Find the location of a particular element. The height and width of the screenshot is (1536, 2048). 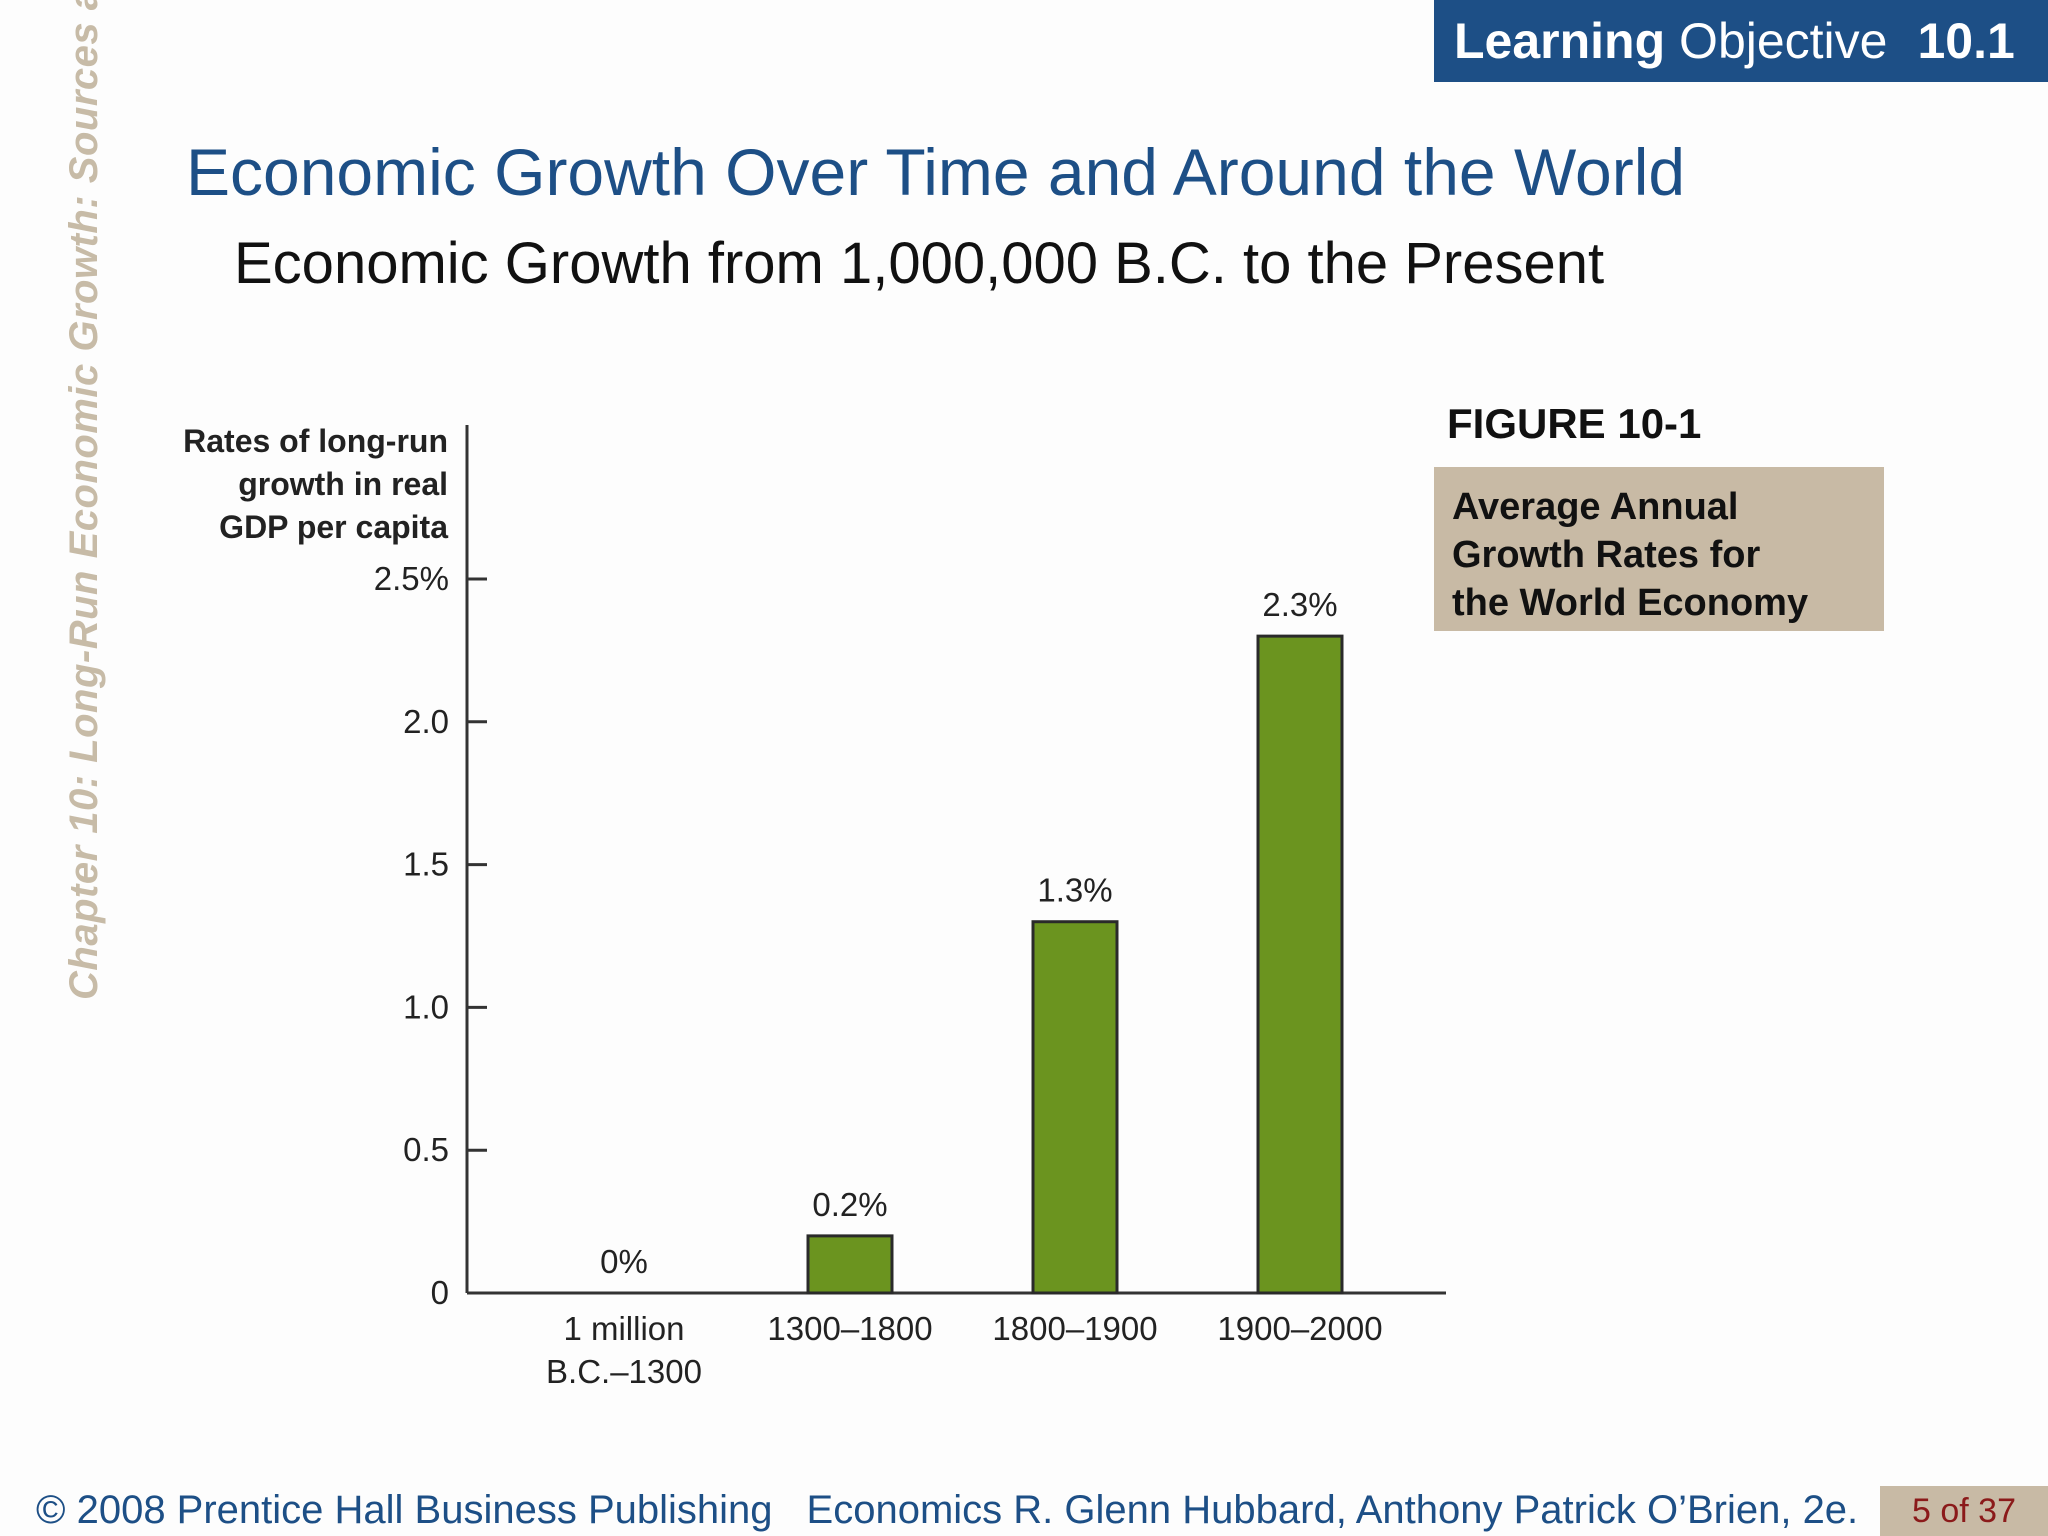

banner-word: Objective is located at coordinates (1783, 41).